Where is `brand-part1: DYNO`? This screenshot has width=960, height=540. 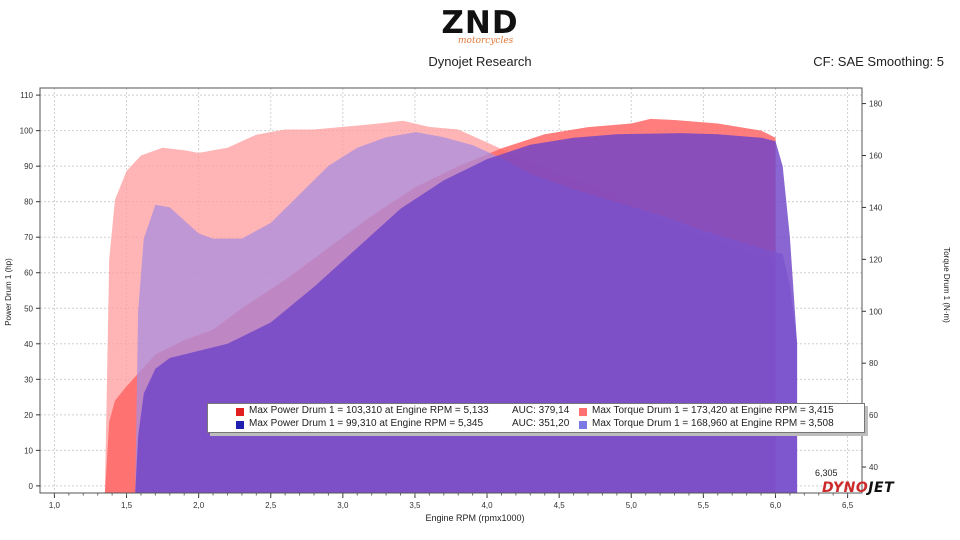
brand-part1: DYNO is located at coordinates (845, 488).